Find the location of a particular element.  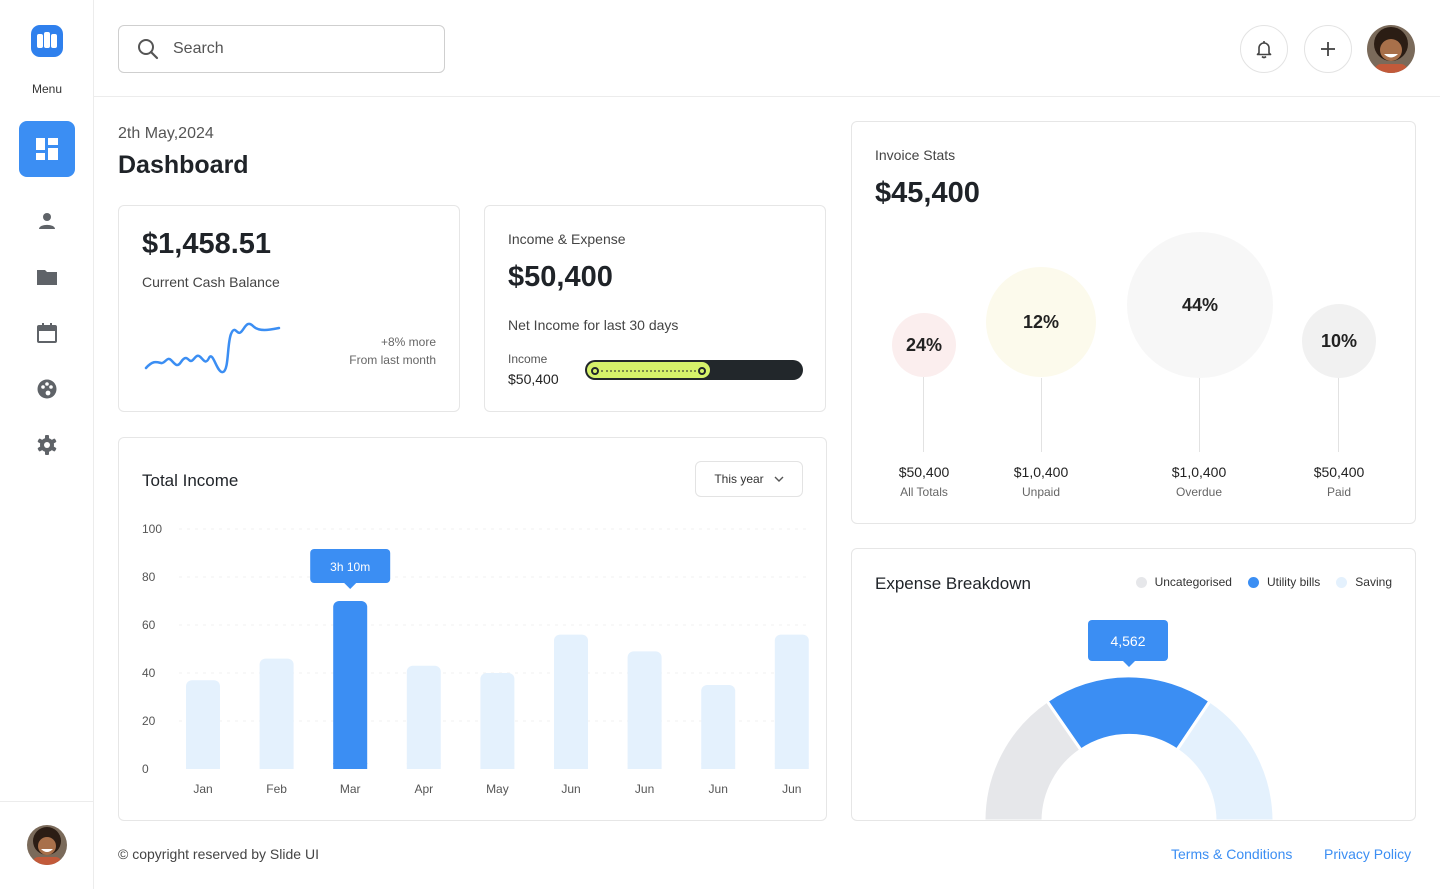

legend-item-uncategorised: Uncategorised is located at coordinates (1183, 582).